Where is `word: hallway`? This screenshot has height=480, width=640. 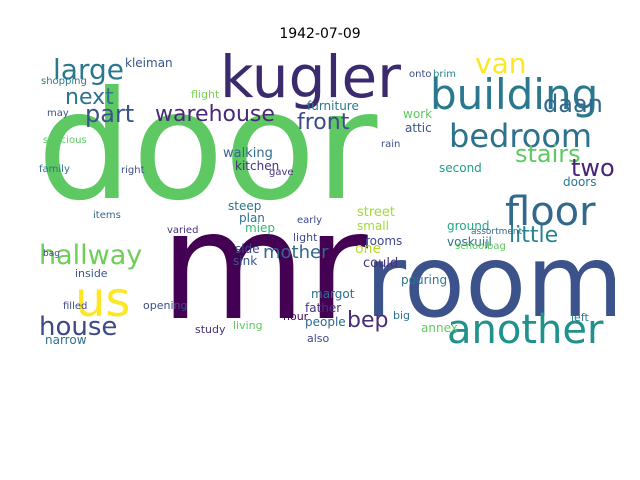 word: hallway is located at coordinates (91, 255).